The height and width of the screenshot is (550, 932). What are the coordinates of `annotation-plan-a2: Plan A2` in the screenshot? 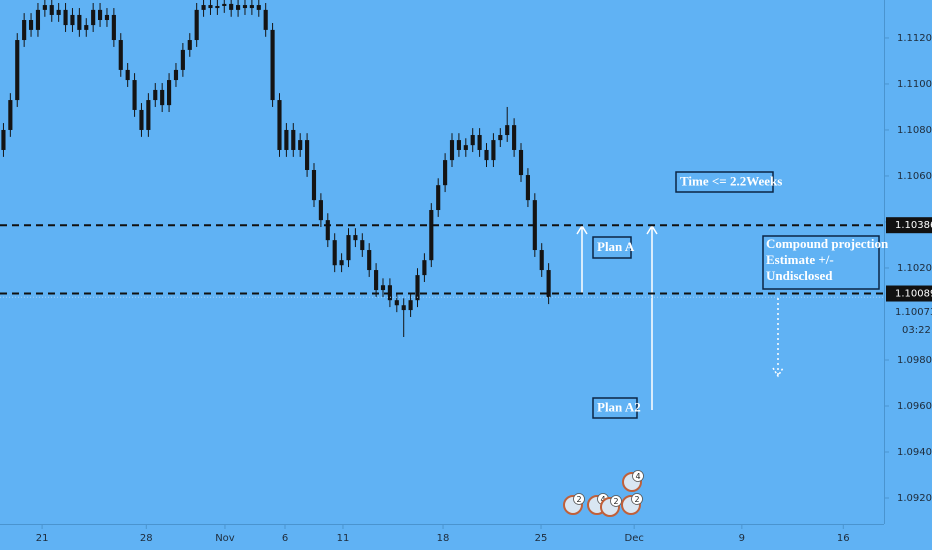 It's located at (619, 406).